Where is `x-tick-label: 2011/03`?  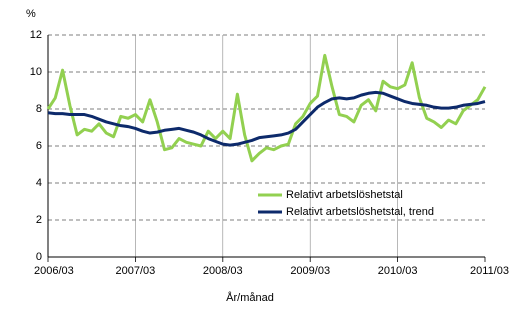
x-tick-label: 2011/03 is located at coordinates (489, 271).